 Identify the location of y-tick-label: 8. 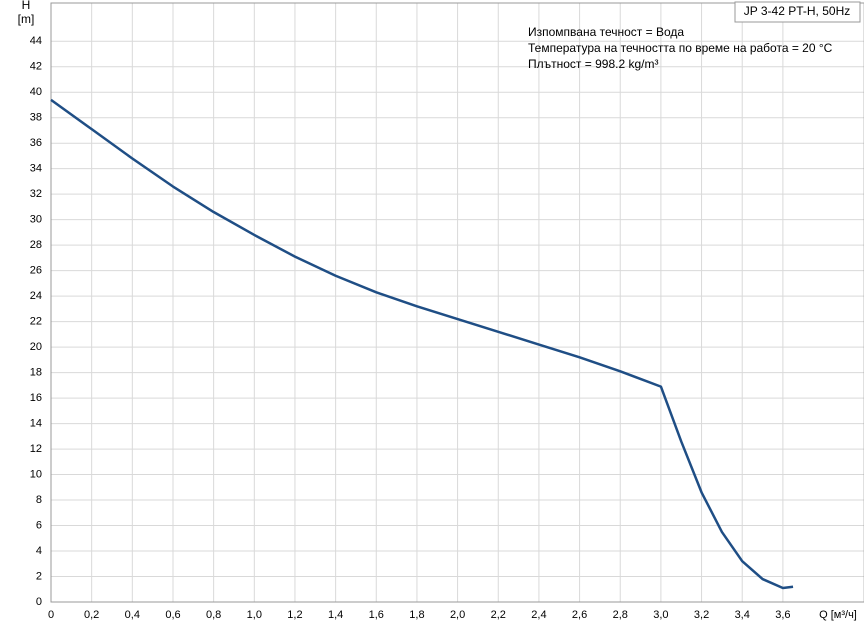
(39, 500).